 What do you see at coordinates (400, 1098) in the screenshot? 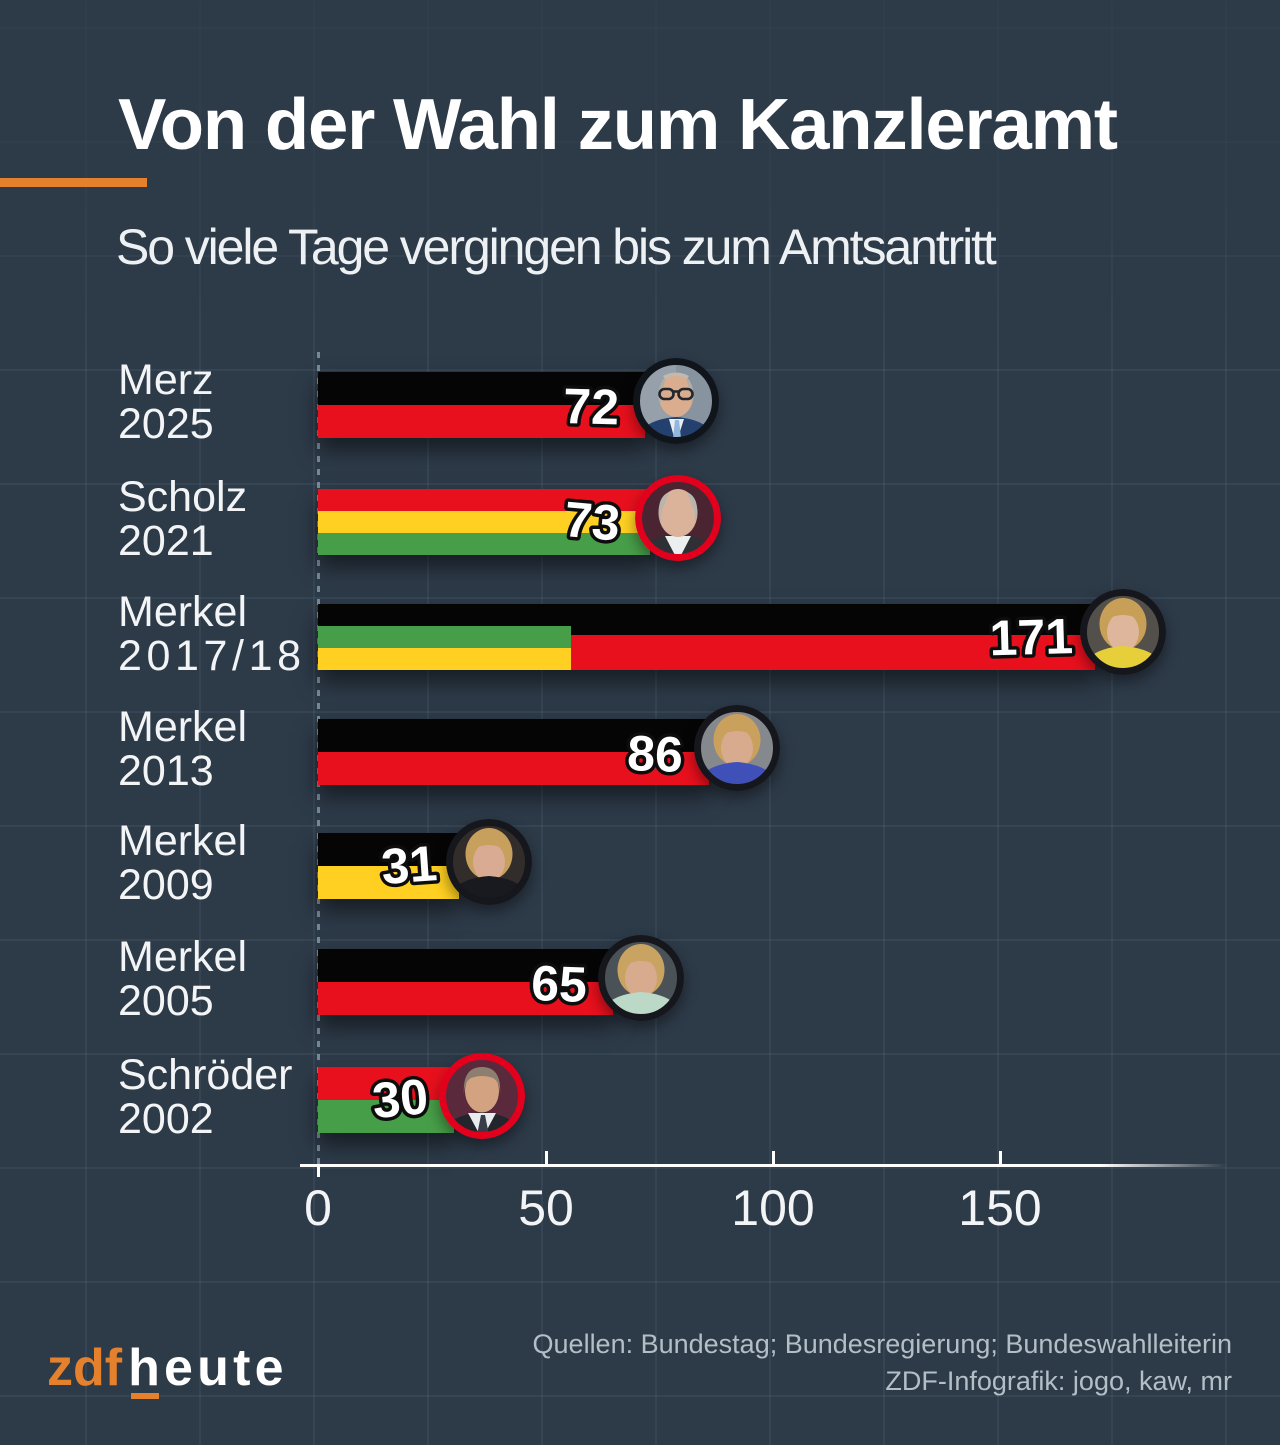
I see `svg-text: 30` at bounding box center [400, 1098].